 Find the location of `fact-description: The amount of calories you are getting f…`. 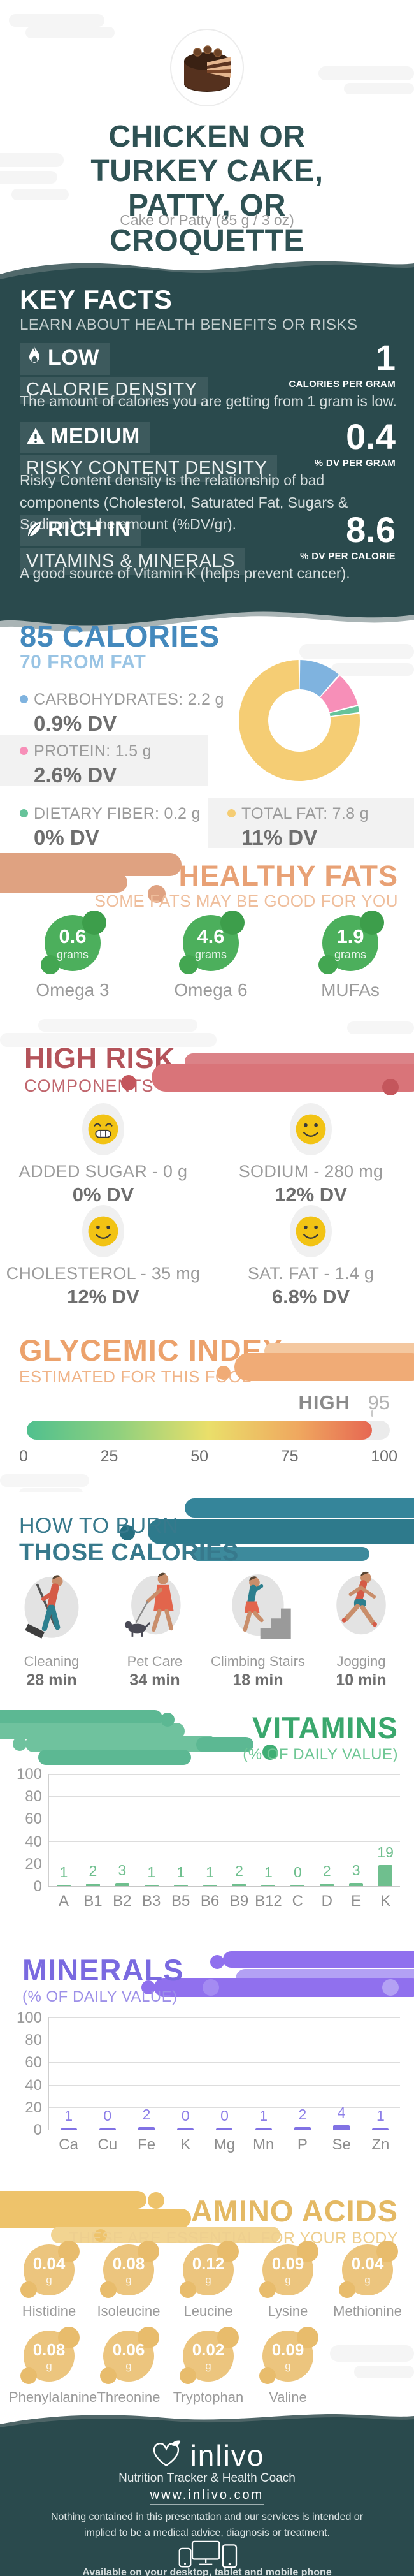

fact-description: The amount of calories you are getting f… is located at coordinates (208, 401).